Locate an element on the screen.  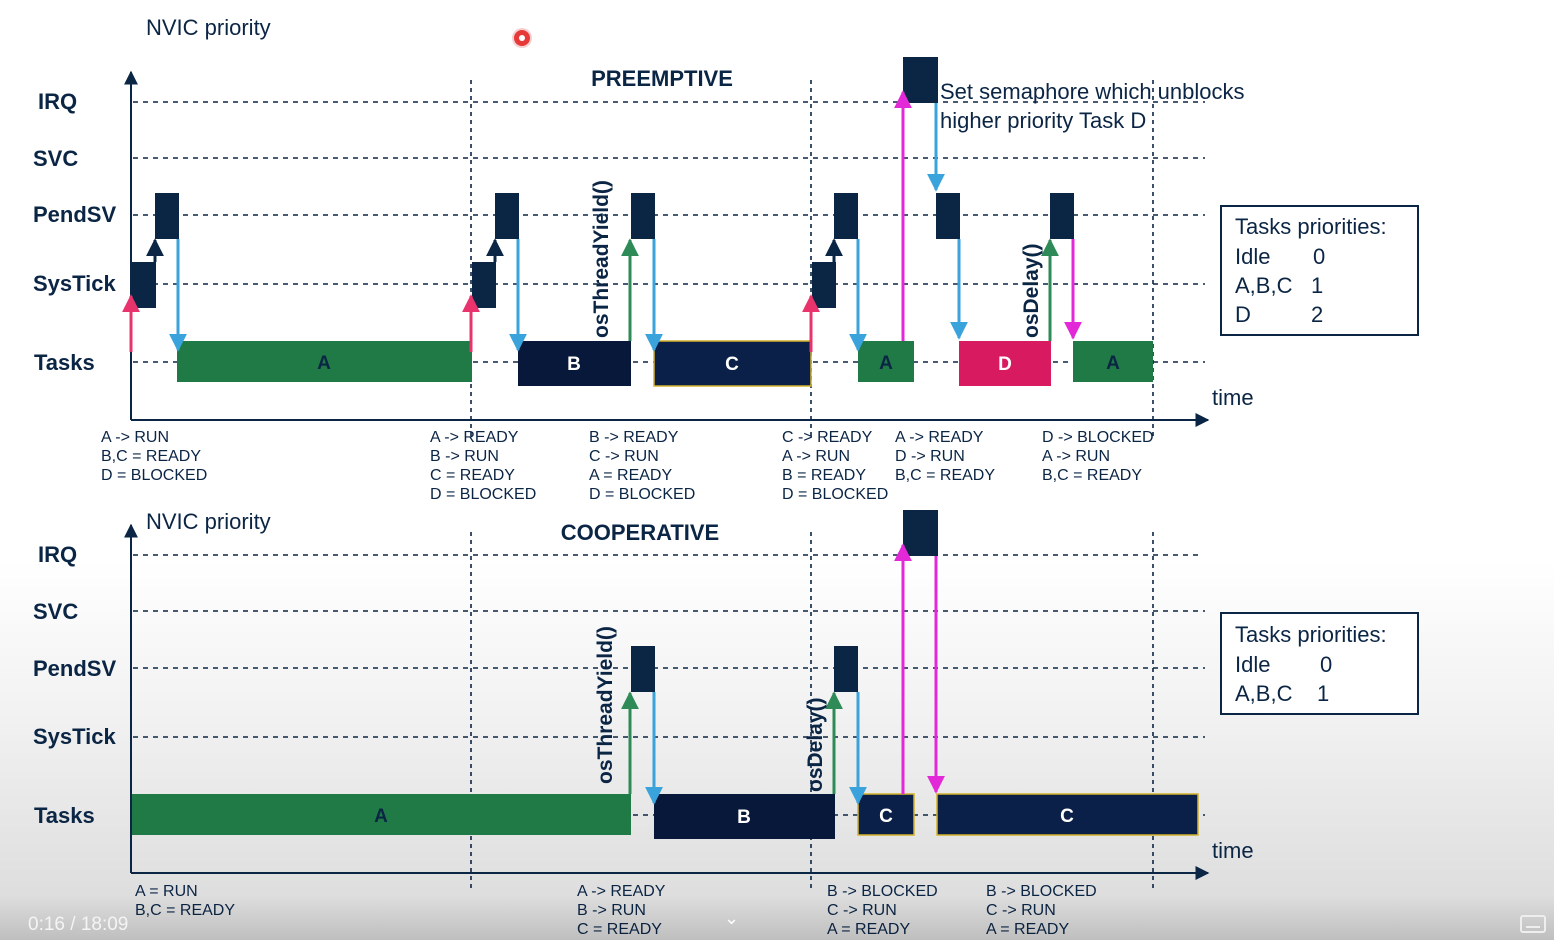
video-player-bar is located at coordinates (777, 917).